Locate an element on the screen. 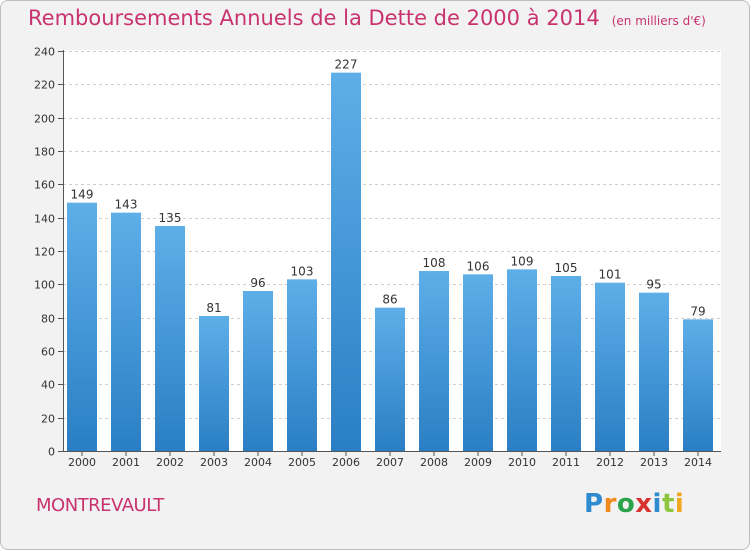 Image resolution: width=750 pixels, height=550 pixels. bar-value-label: 149 is located at coordinates (82, 195).